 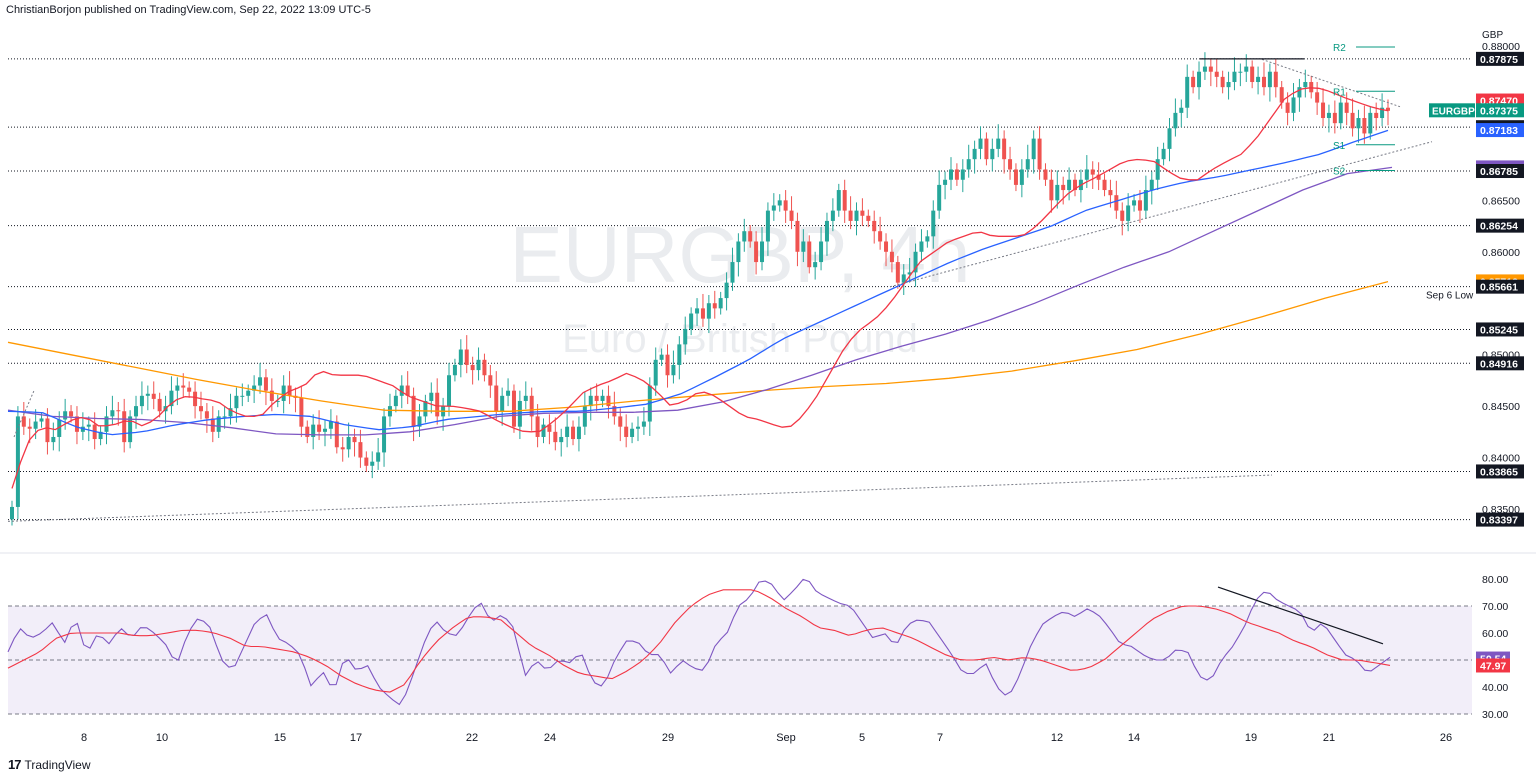 I want to click on price-tag-value: 0.86254, so click(x=1499, y=227).